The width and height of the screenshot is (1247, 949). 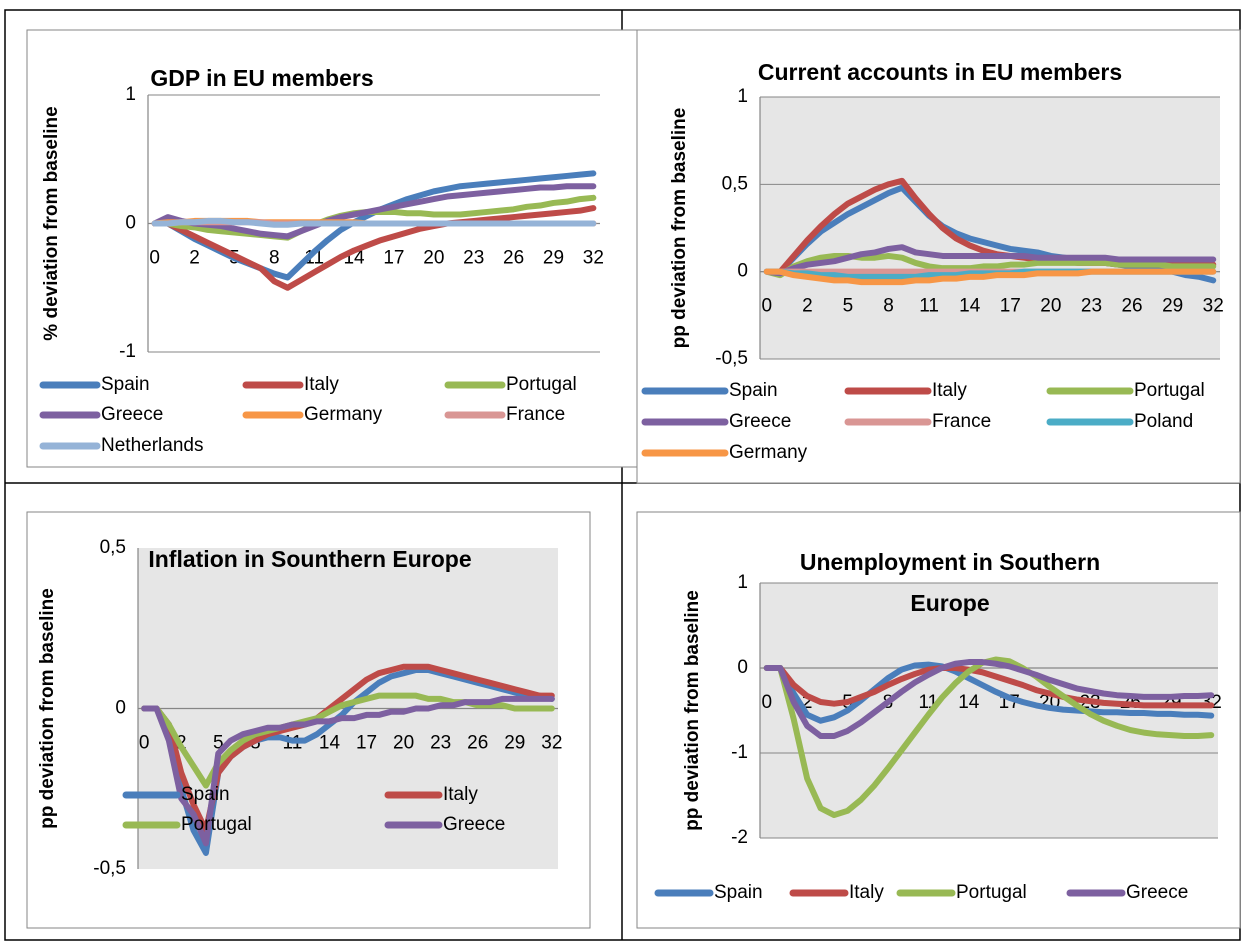 I want to click on plot-area, so click(x=990, y=228).